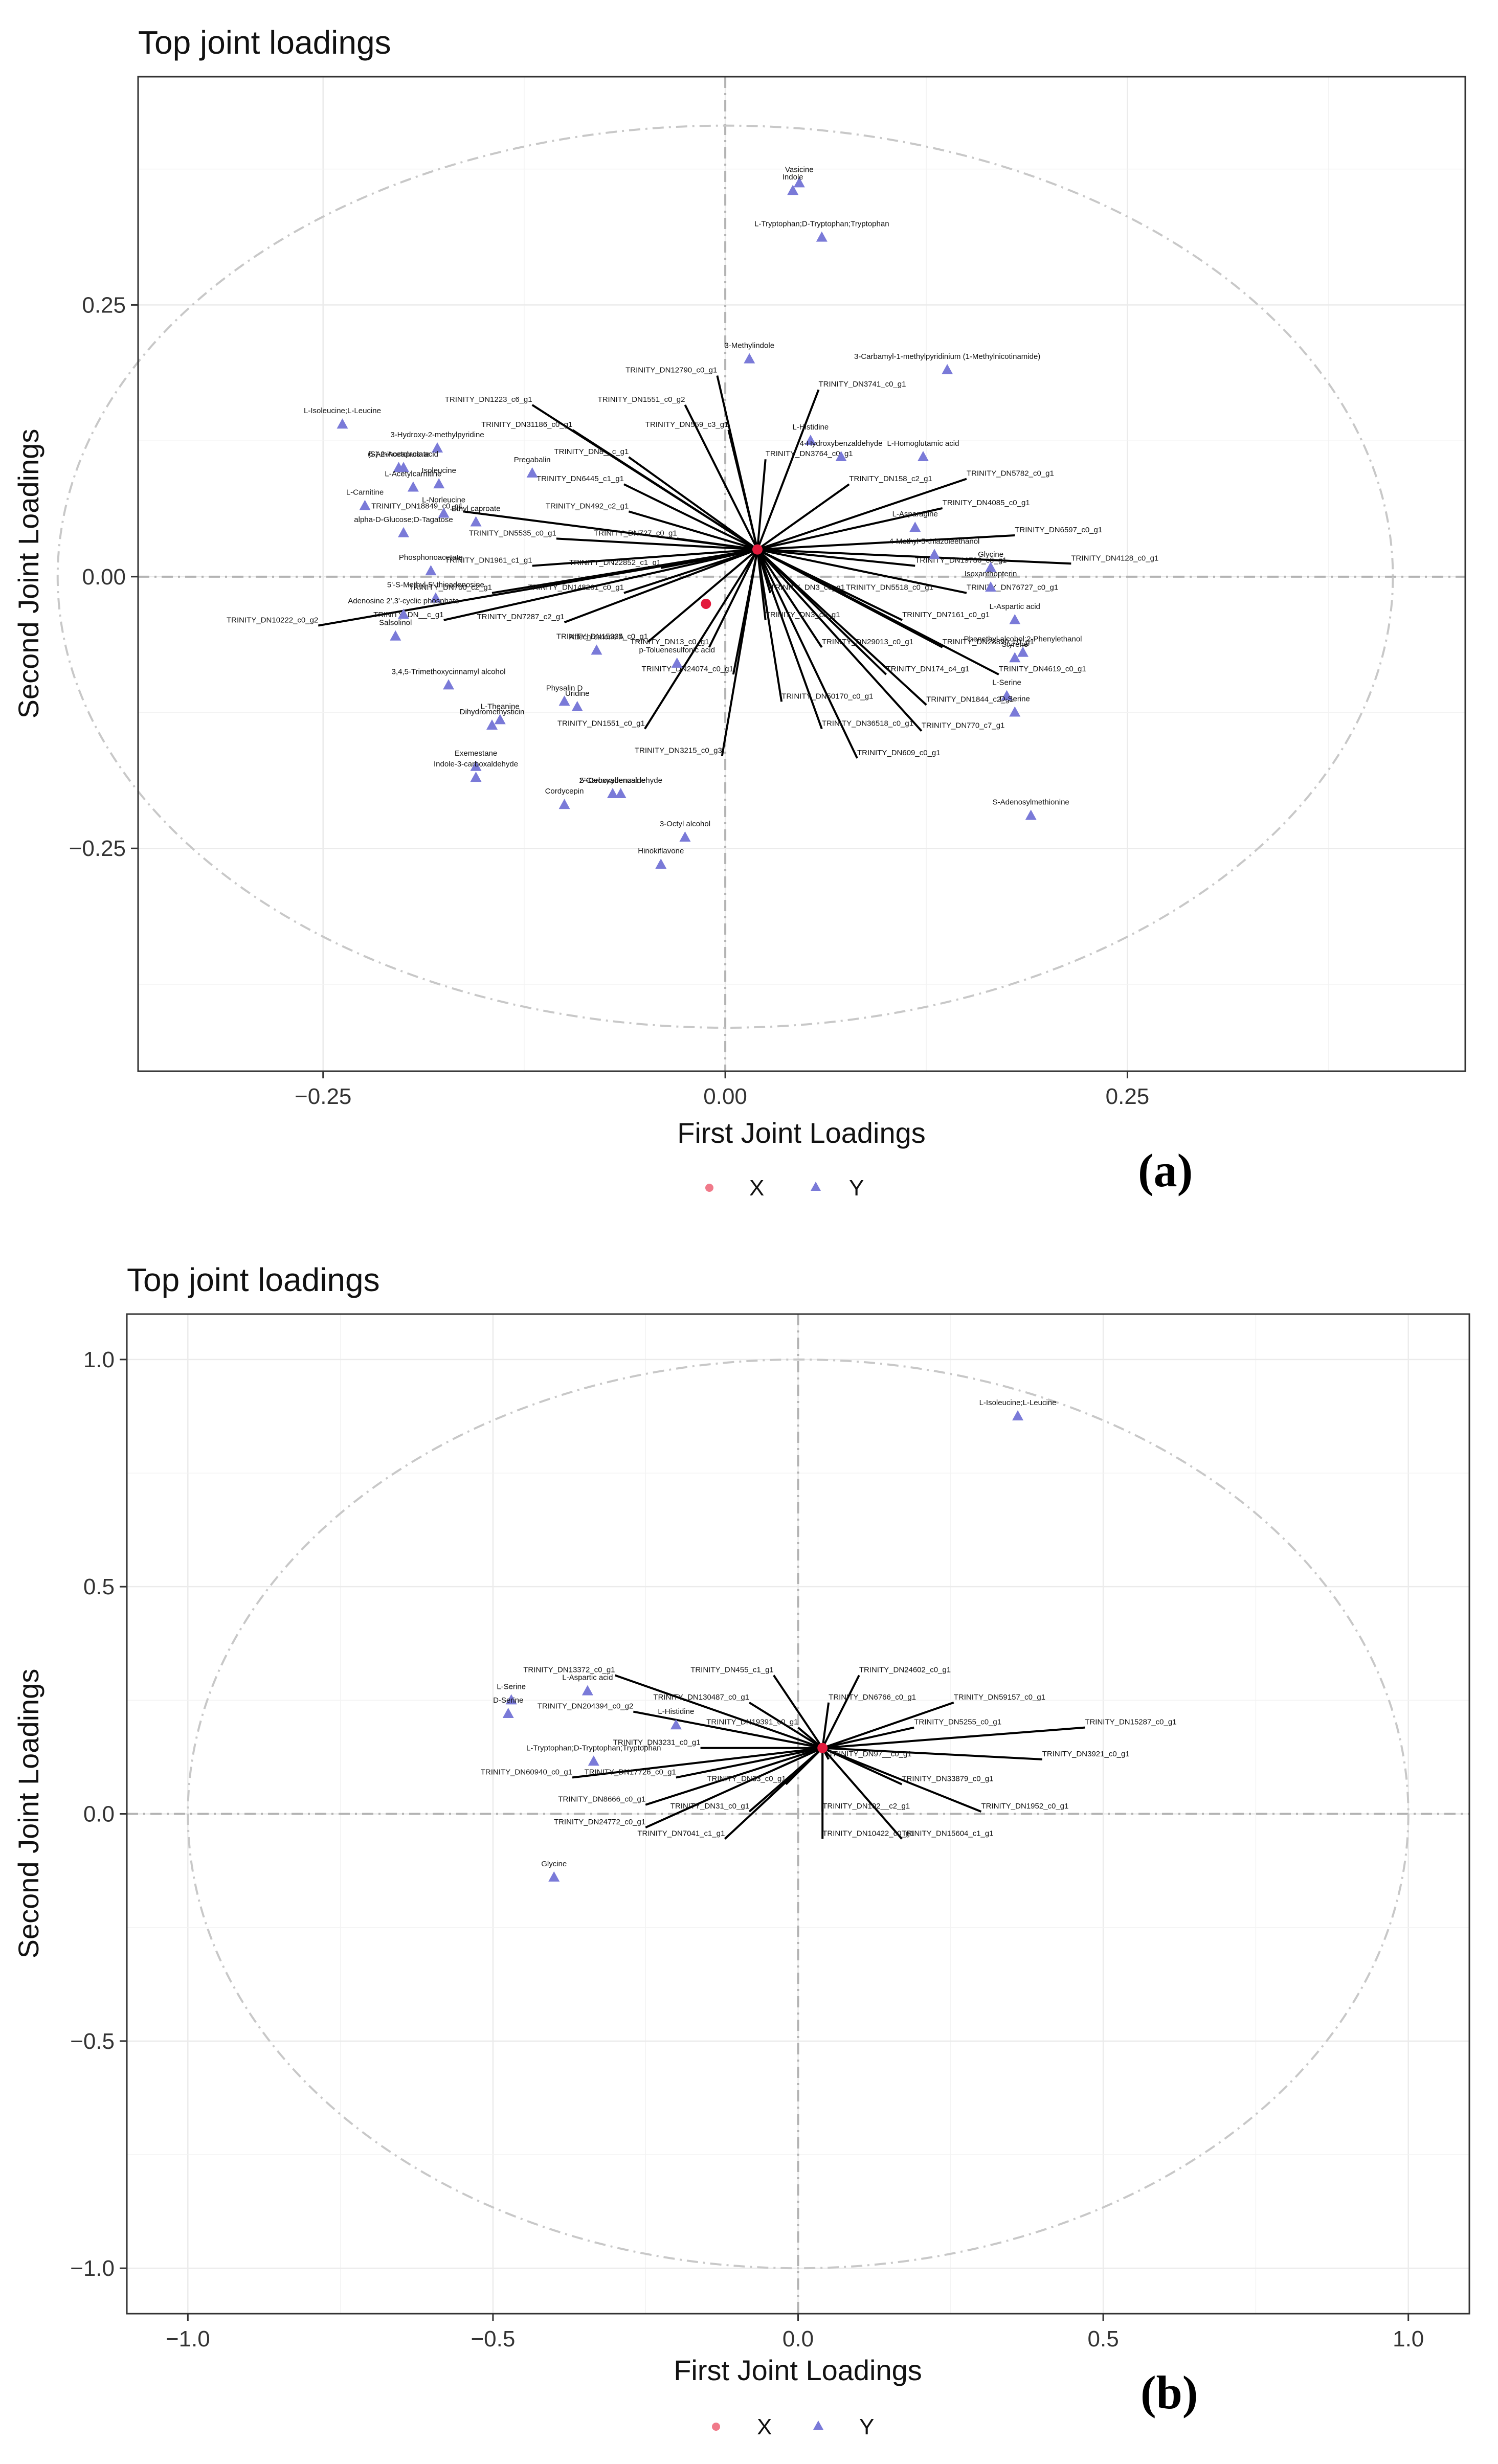  I want to click on y-tick-label: −0.25, so click(97, 849).